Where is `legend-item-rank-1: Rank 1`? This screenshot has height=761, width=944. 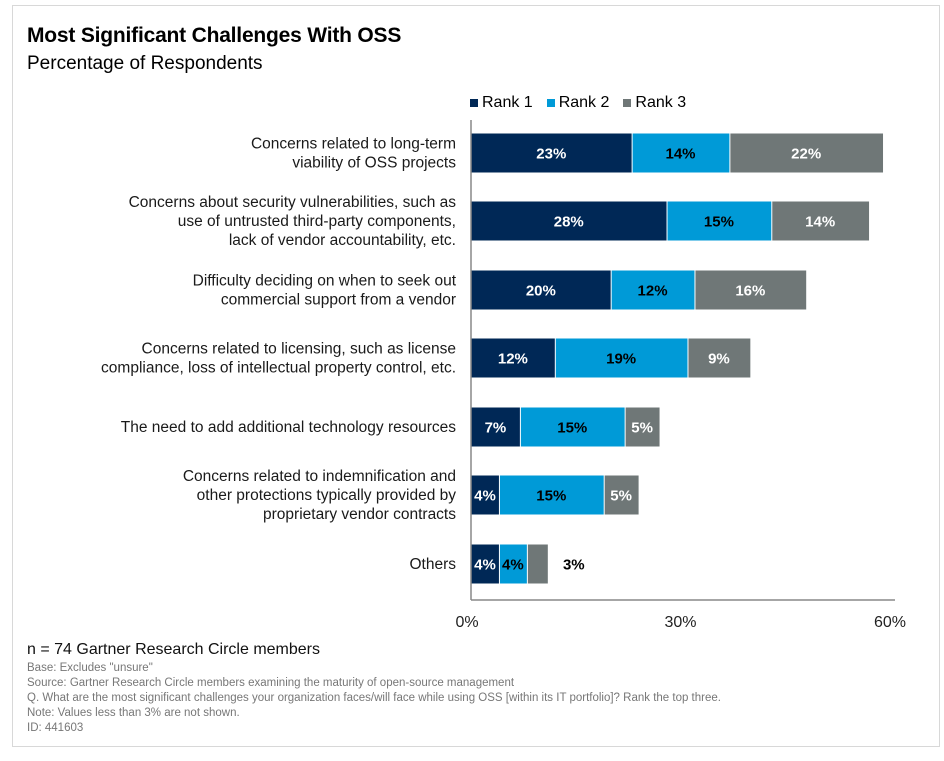 legend-item-rank-1: Rank 1 is located at coordinates (501, 103).